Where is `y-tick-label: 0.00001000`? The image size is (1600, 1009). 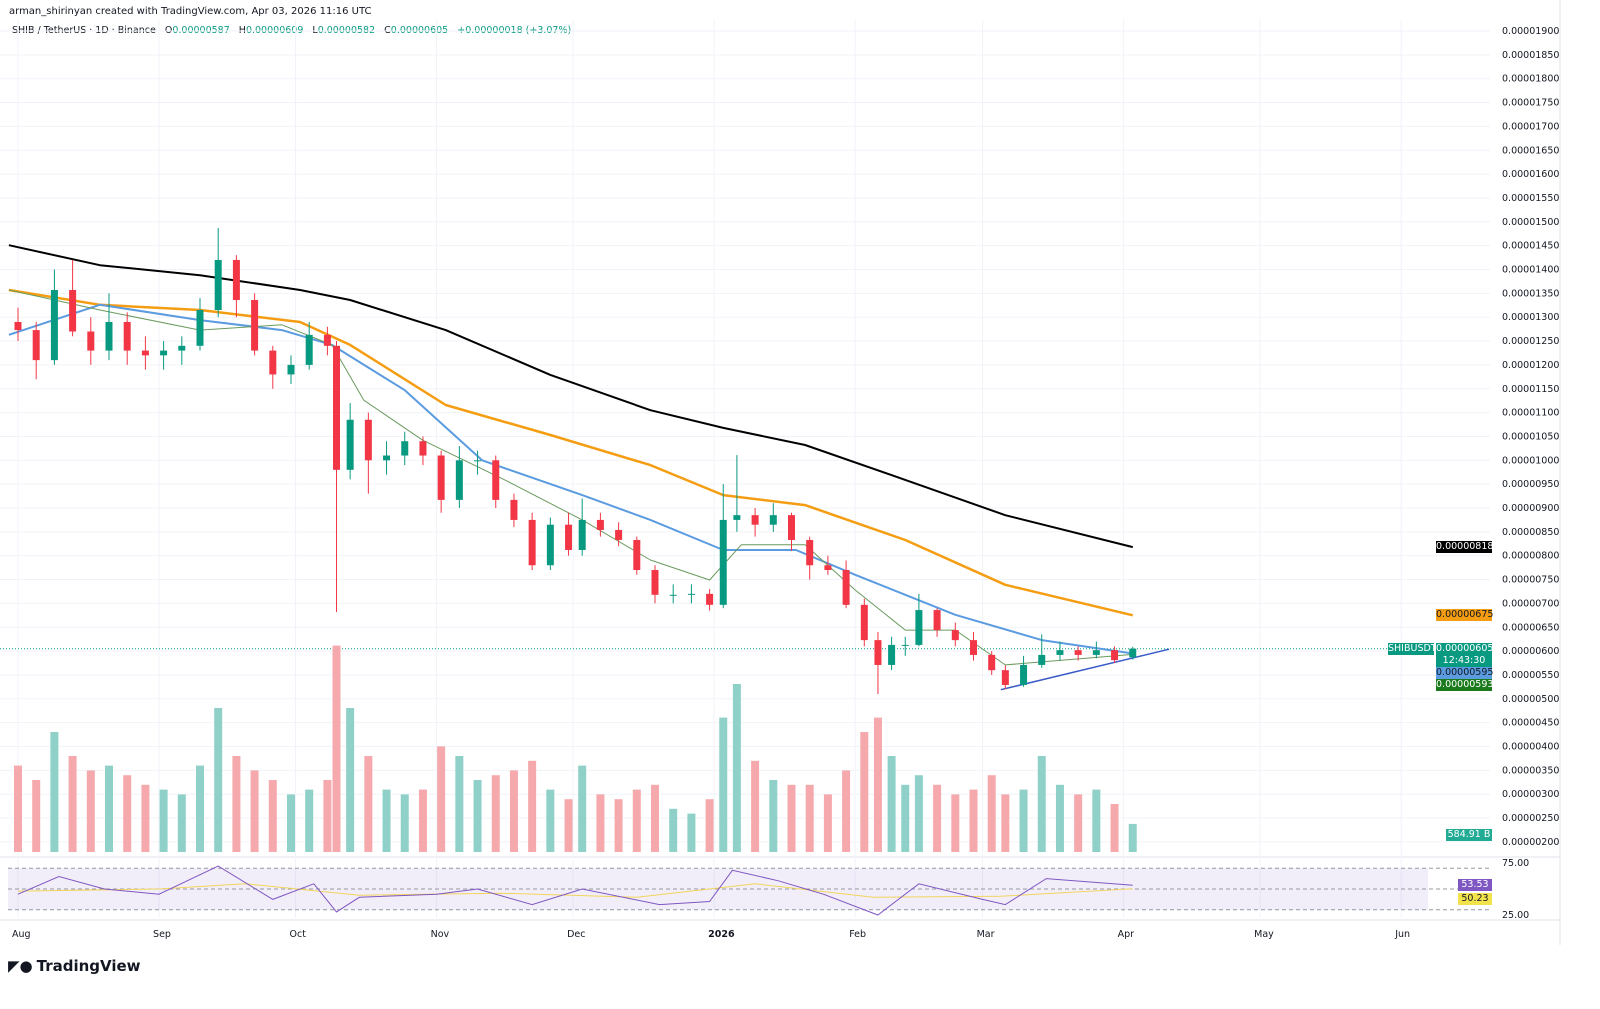
y-tick-label: 0.00001000 is located at coordinates (1530, 460).